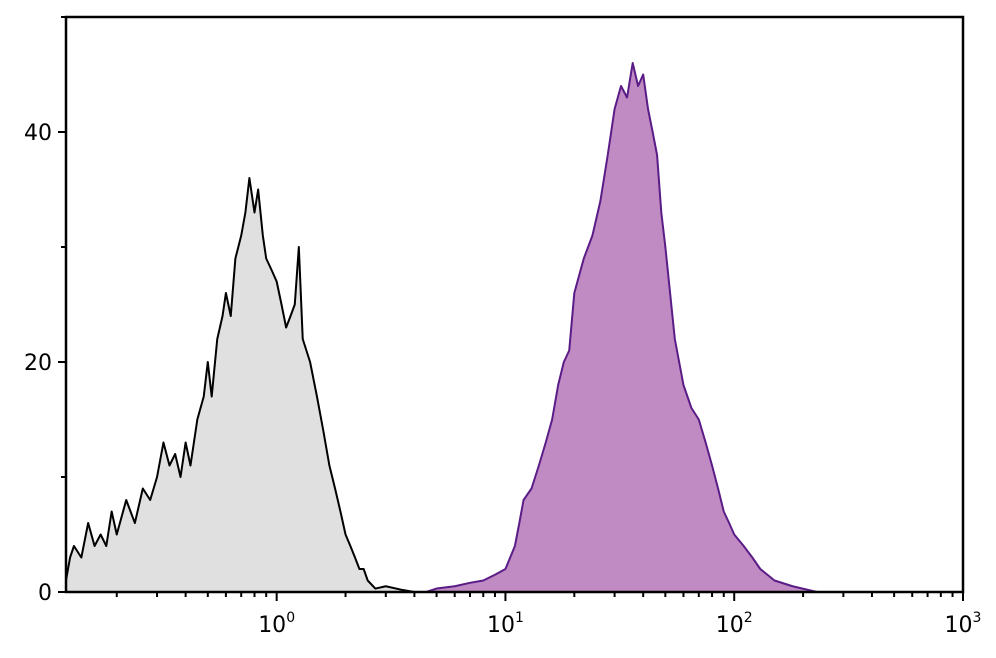 This screenshot has width=996, height=658. Describe the element at coordinates (963, 624) in the screenshot. I see `x-tick-label: 10³` at that location.